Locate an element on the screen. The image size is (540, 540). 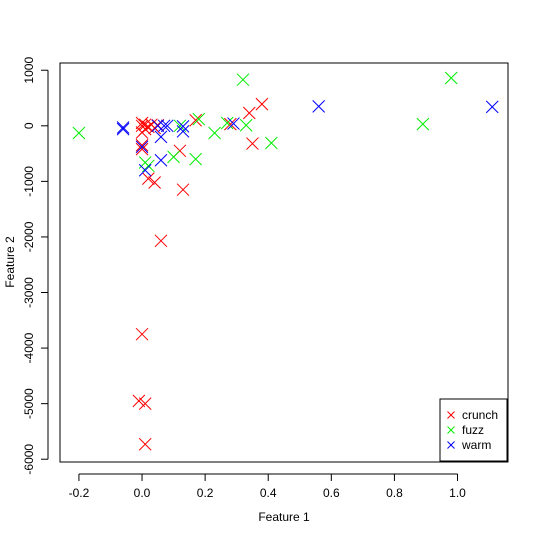
legend-label-crunch: crunch is located at coordinates (480, 415).